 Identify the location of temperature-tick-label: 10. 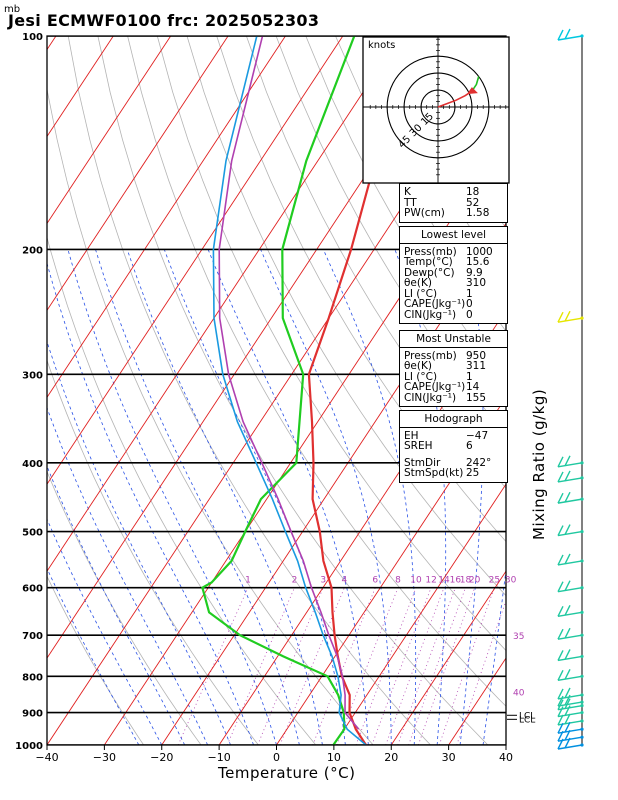
(334, 757).